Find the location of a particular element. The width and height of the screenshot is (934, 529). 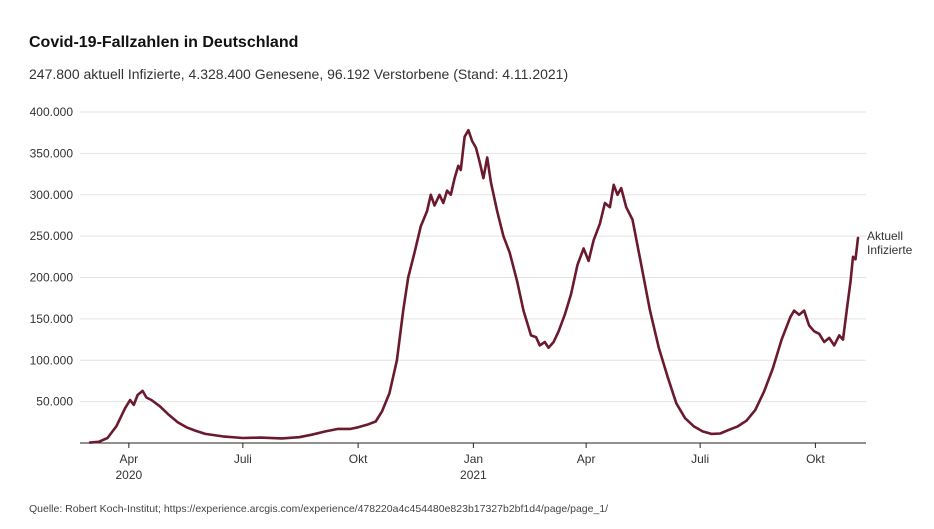

x-tick-year-label: 2021 is located at coordinates (473, 475).